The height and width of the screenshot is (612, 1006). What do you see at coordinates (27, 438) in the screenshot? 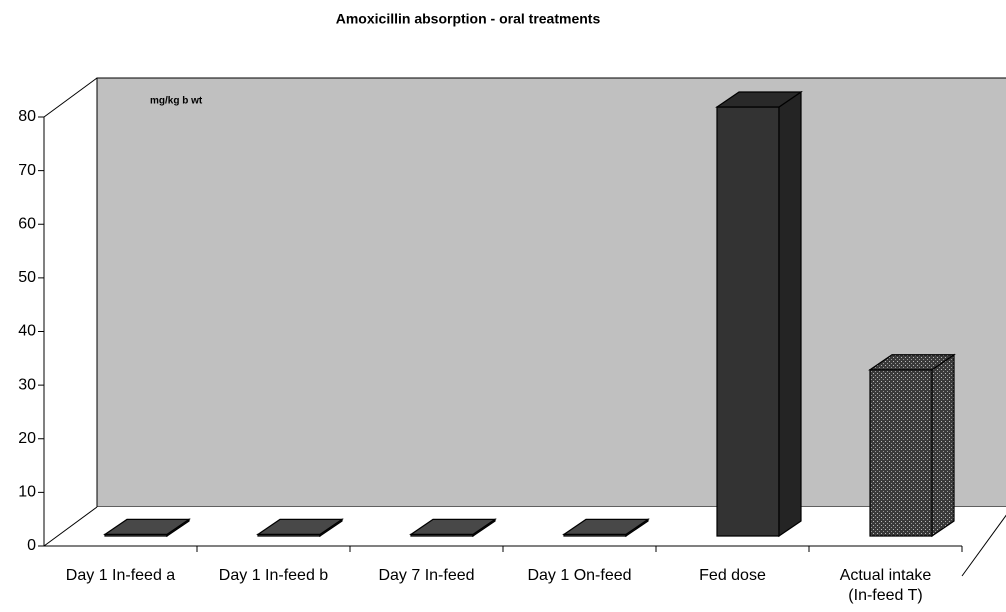
I see `y-tick-label: 20` at bounding box center [27, 438].